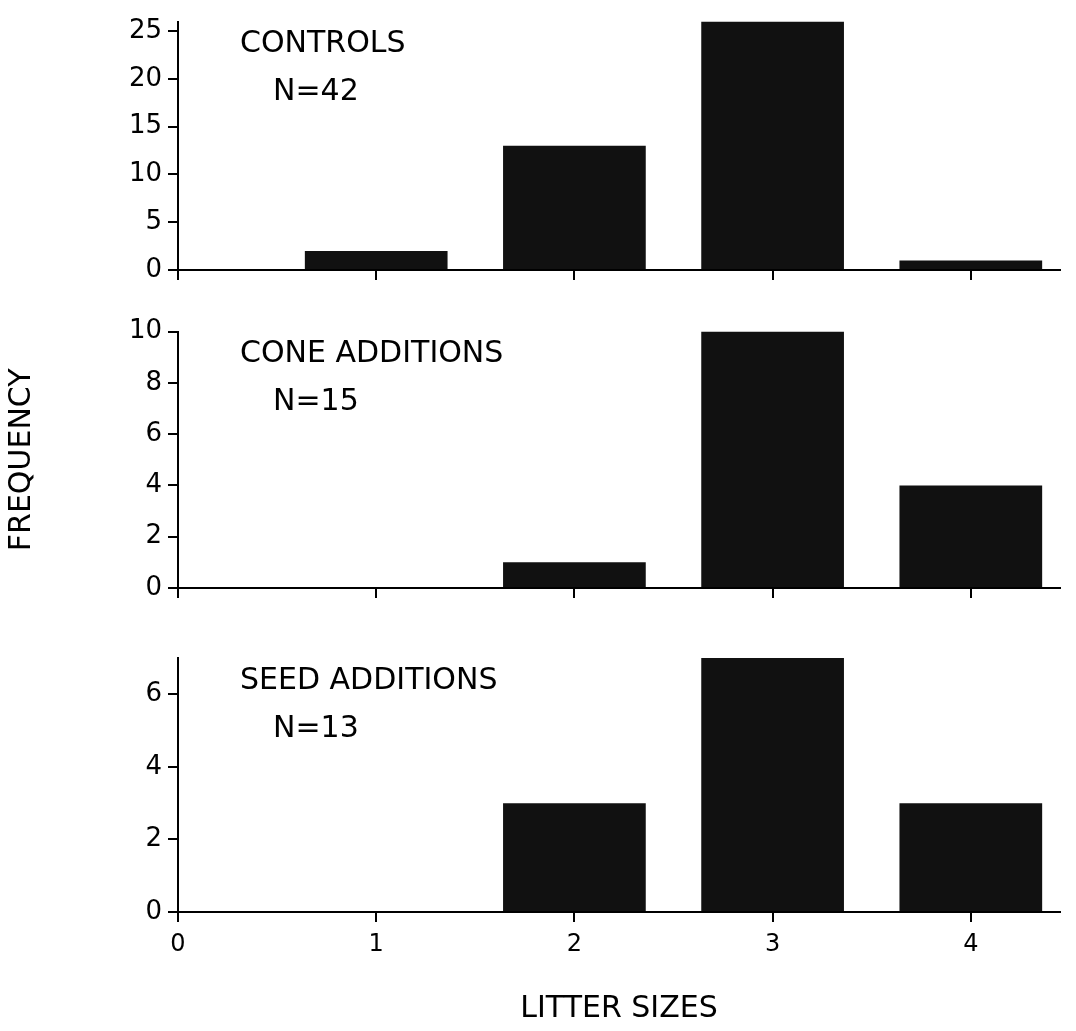 This screenshot has width=1076, height=1031. What do you see at coordinates (316, 400) in the screenshot?
I see `annotation: N=15` at bounding box center [316, 400].